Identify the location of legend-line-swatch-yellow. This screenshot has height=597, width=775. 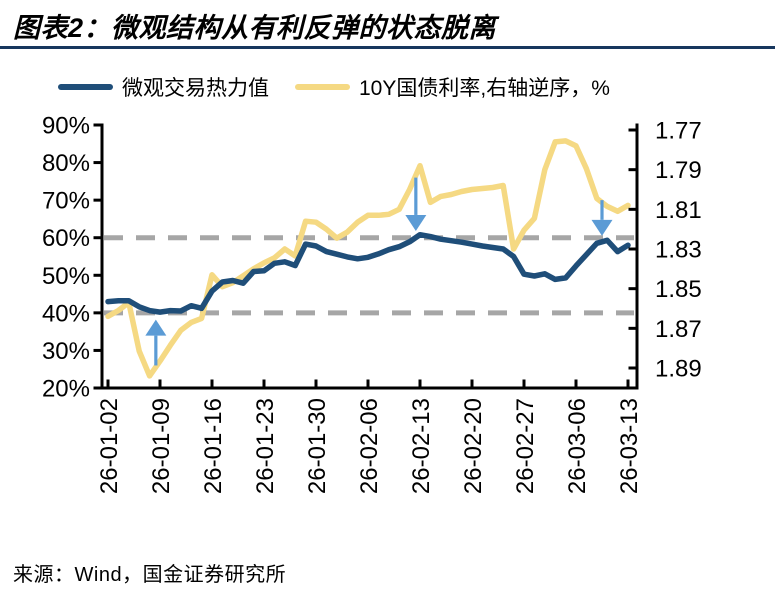
(322, 87).